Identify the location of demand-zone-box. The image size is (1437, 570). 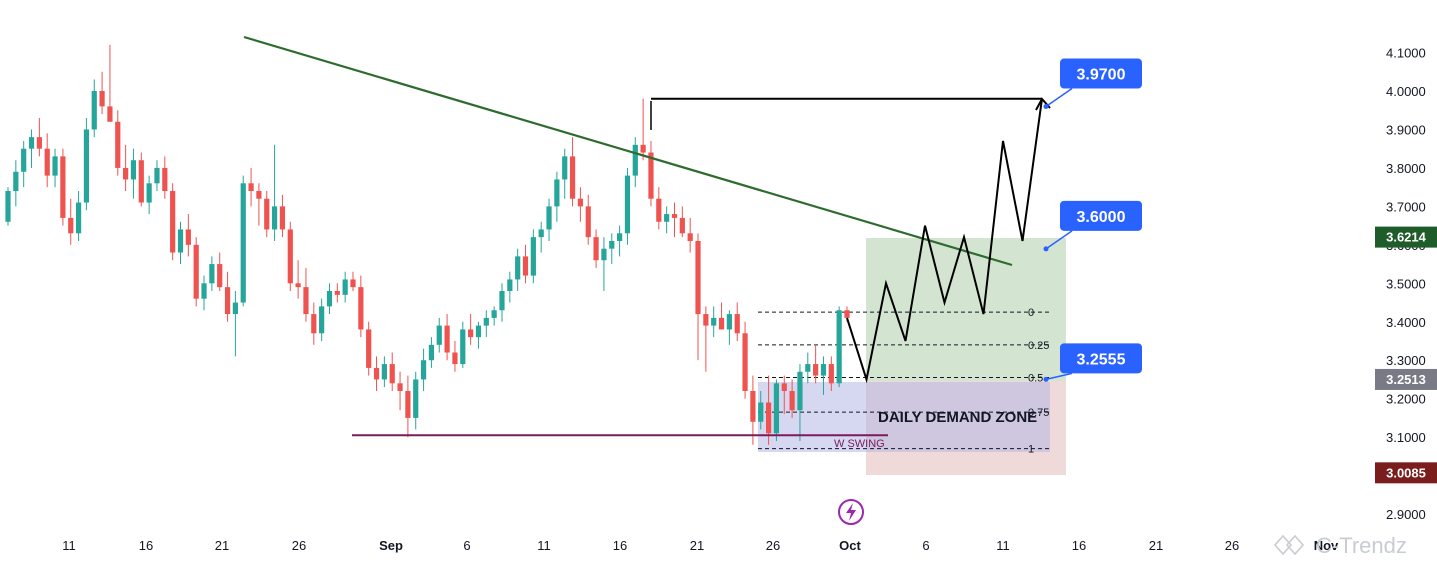
(904, 417).